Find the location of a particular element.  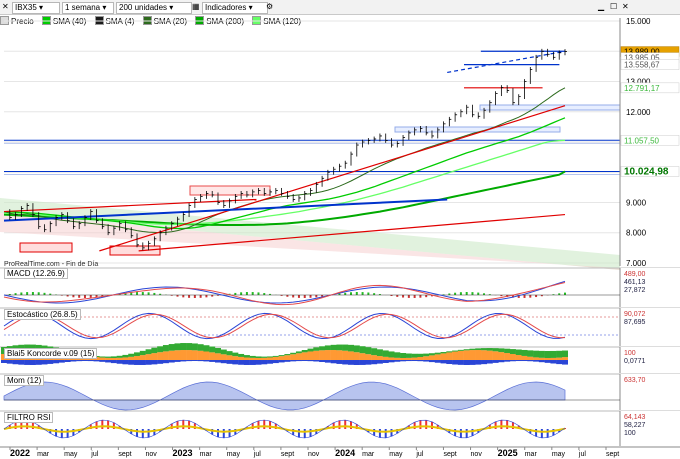

stoch-title: Estocástico (26.8.5) is located at coordinates (42, 314).